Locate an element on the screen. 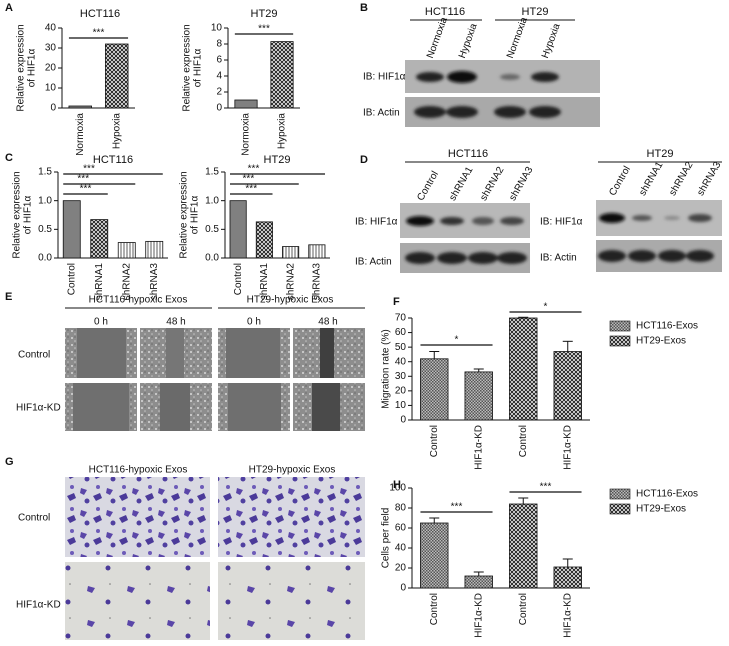 Image resolution: width=729 pixels, height=646 pixels. blot-title: HCT116 is located at coordinates (468, 154).